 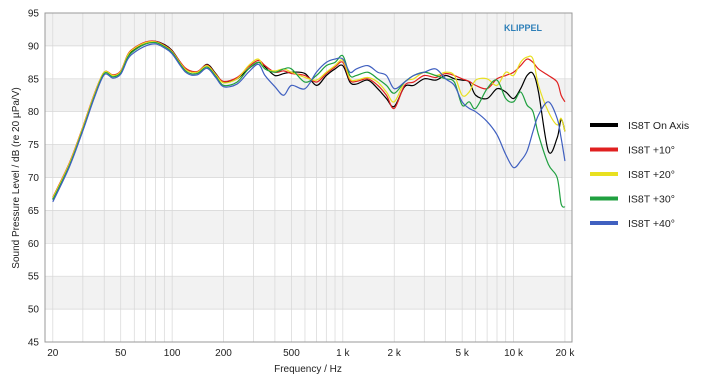 What do you see at coordinates (34, 79) in the screenshot?
I see `y-tick-label: 85` at bounding box center [34, 79].